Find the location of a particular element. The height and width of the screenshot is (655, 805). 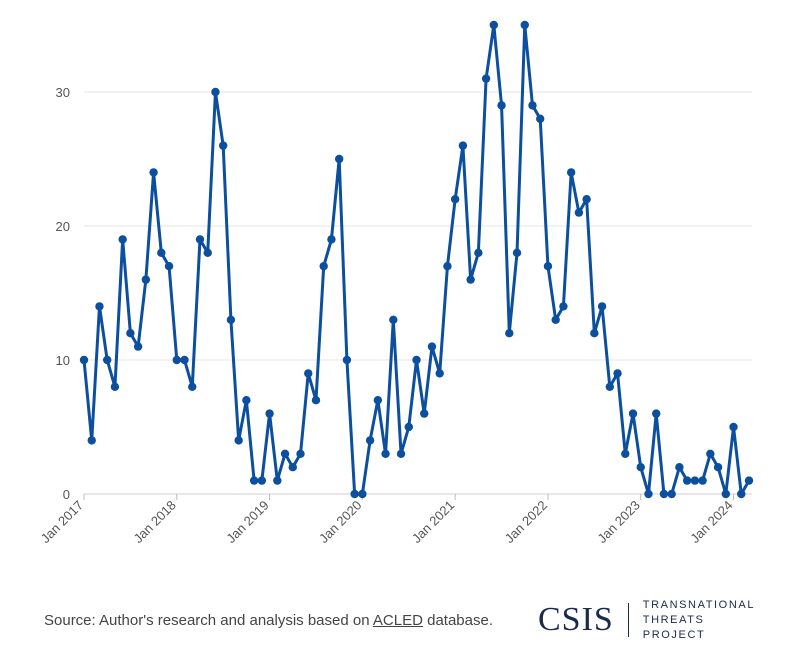

logo-line-2: THREATS PROJECT is located at coordinates (674, 627).